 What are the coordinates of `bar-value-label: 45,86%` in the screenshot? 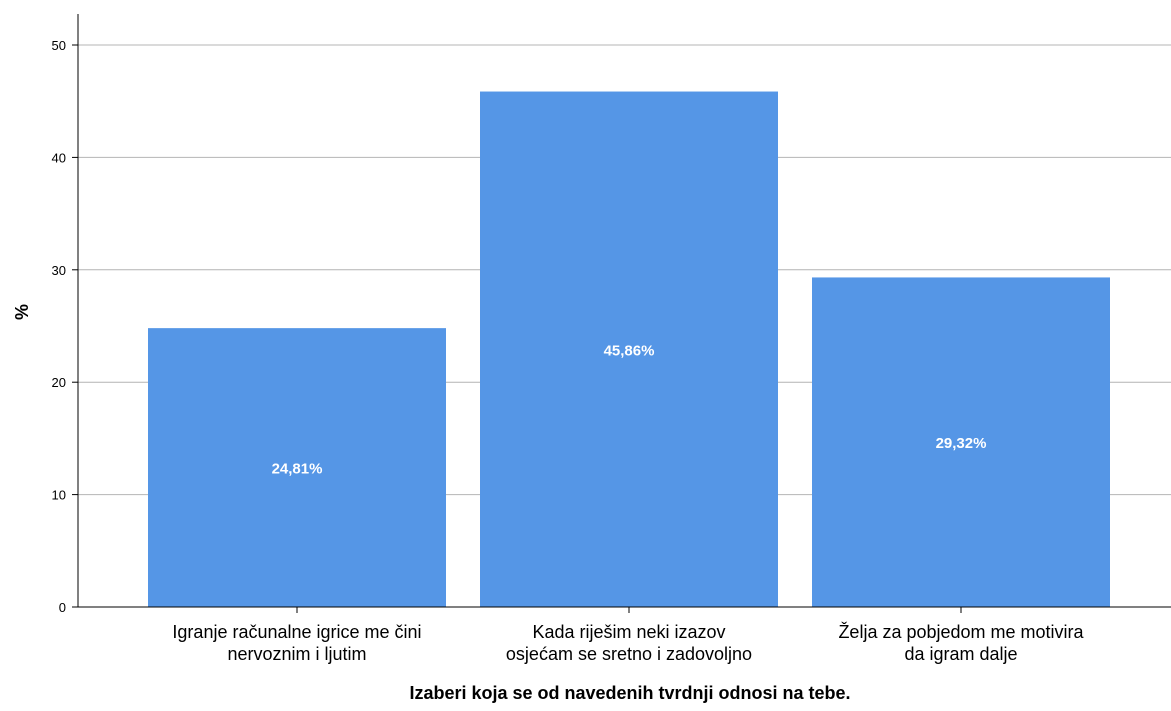 It's located at (629, 350).